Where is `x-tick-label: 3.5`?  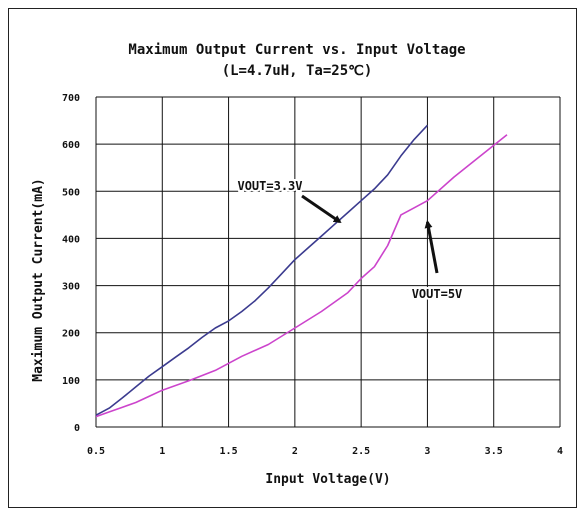
x-tick-label: 3.5 is located at coordinates (494, 451).